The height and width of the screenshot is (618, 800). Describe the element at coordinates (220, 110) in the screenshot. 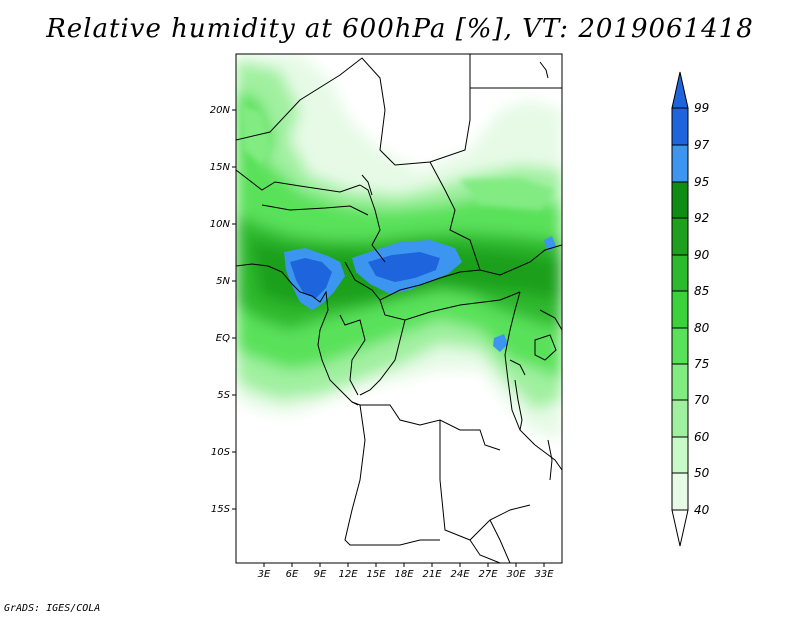

I see `lat-label-20n: 20N` at that location.